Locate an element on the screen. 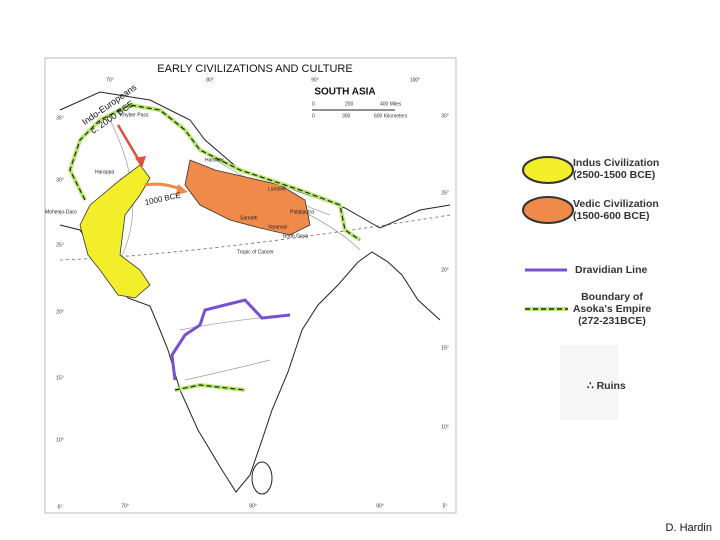 This screenshot has height=540, width=720. region-label: SOUTH ASIA is located at coordinates (344, 92).